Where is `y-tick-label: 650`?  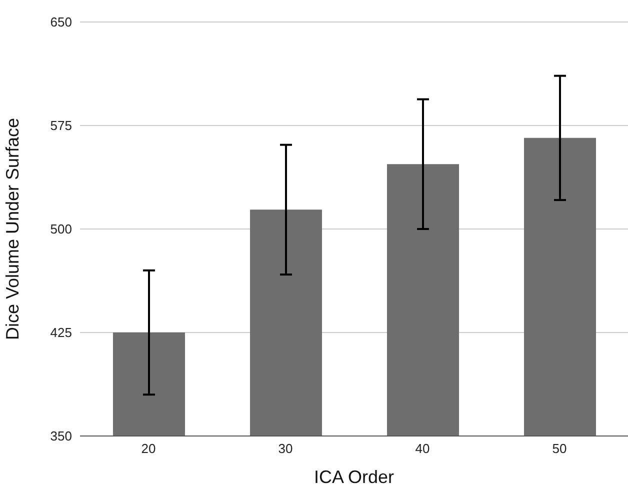 y-tick-label: 650 is located at coordinates (61, 22).